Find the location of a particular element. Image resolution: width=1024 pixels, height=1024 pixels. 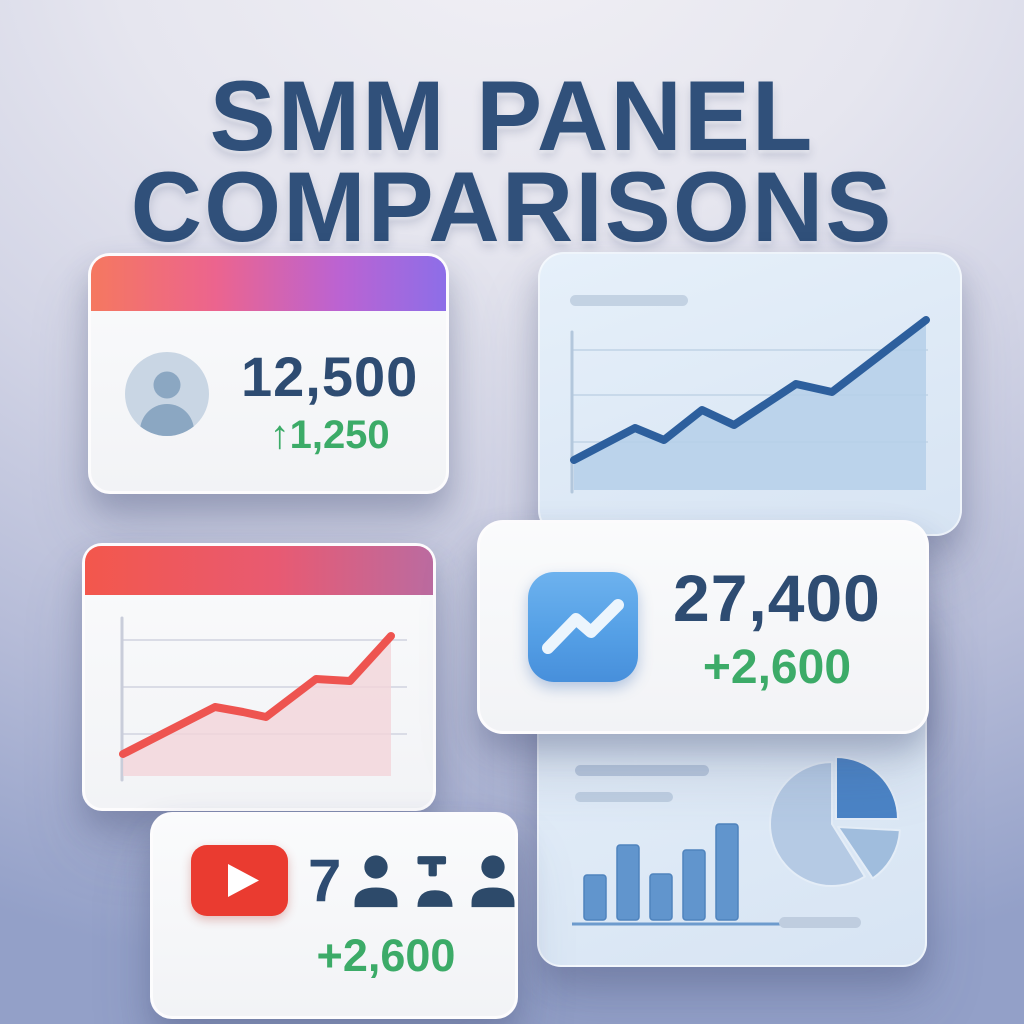

title-line-1: SMM PANEL is located at coordinates (512, 116).